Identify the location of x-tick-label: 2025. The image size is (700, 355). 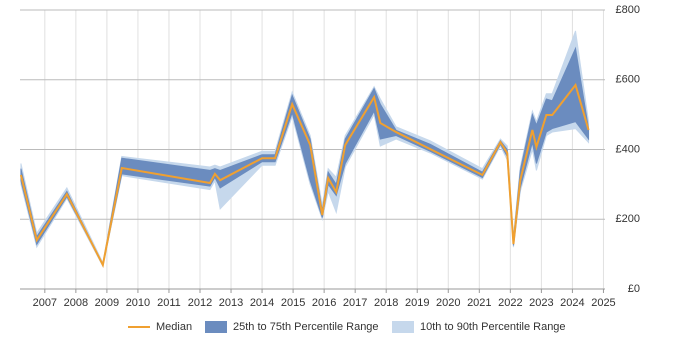
(603, 303).